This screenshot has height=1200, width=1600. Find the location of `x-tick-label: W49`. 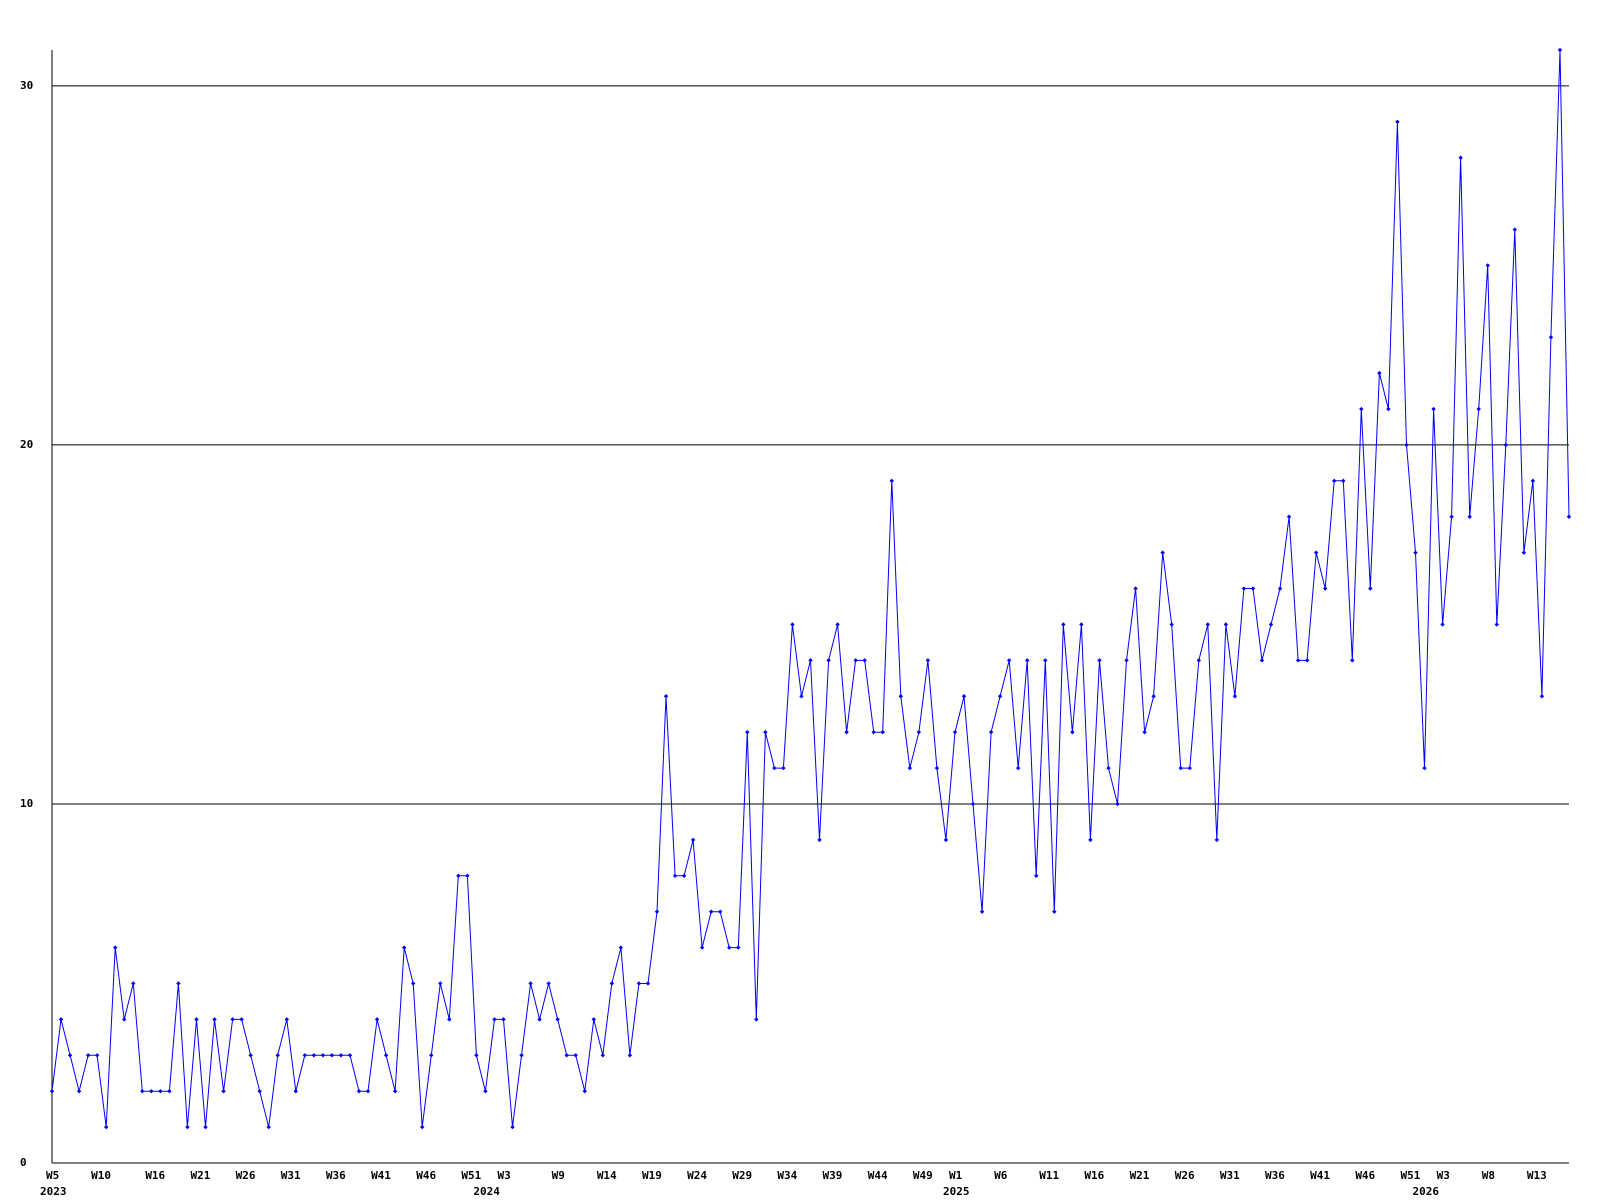

x-tick-label: W49 is located at coordinates (923, 1175).